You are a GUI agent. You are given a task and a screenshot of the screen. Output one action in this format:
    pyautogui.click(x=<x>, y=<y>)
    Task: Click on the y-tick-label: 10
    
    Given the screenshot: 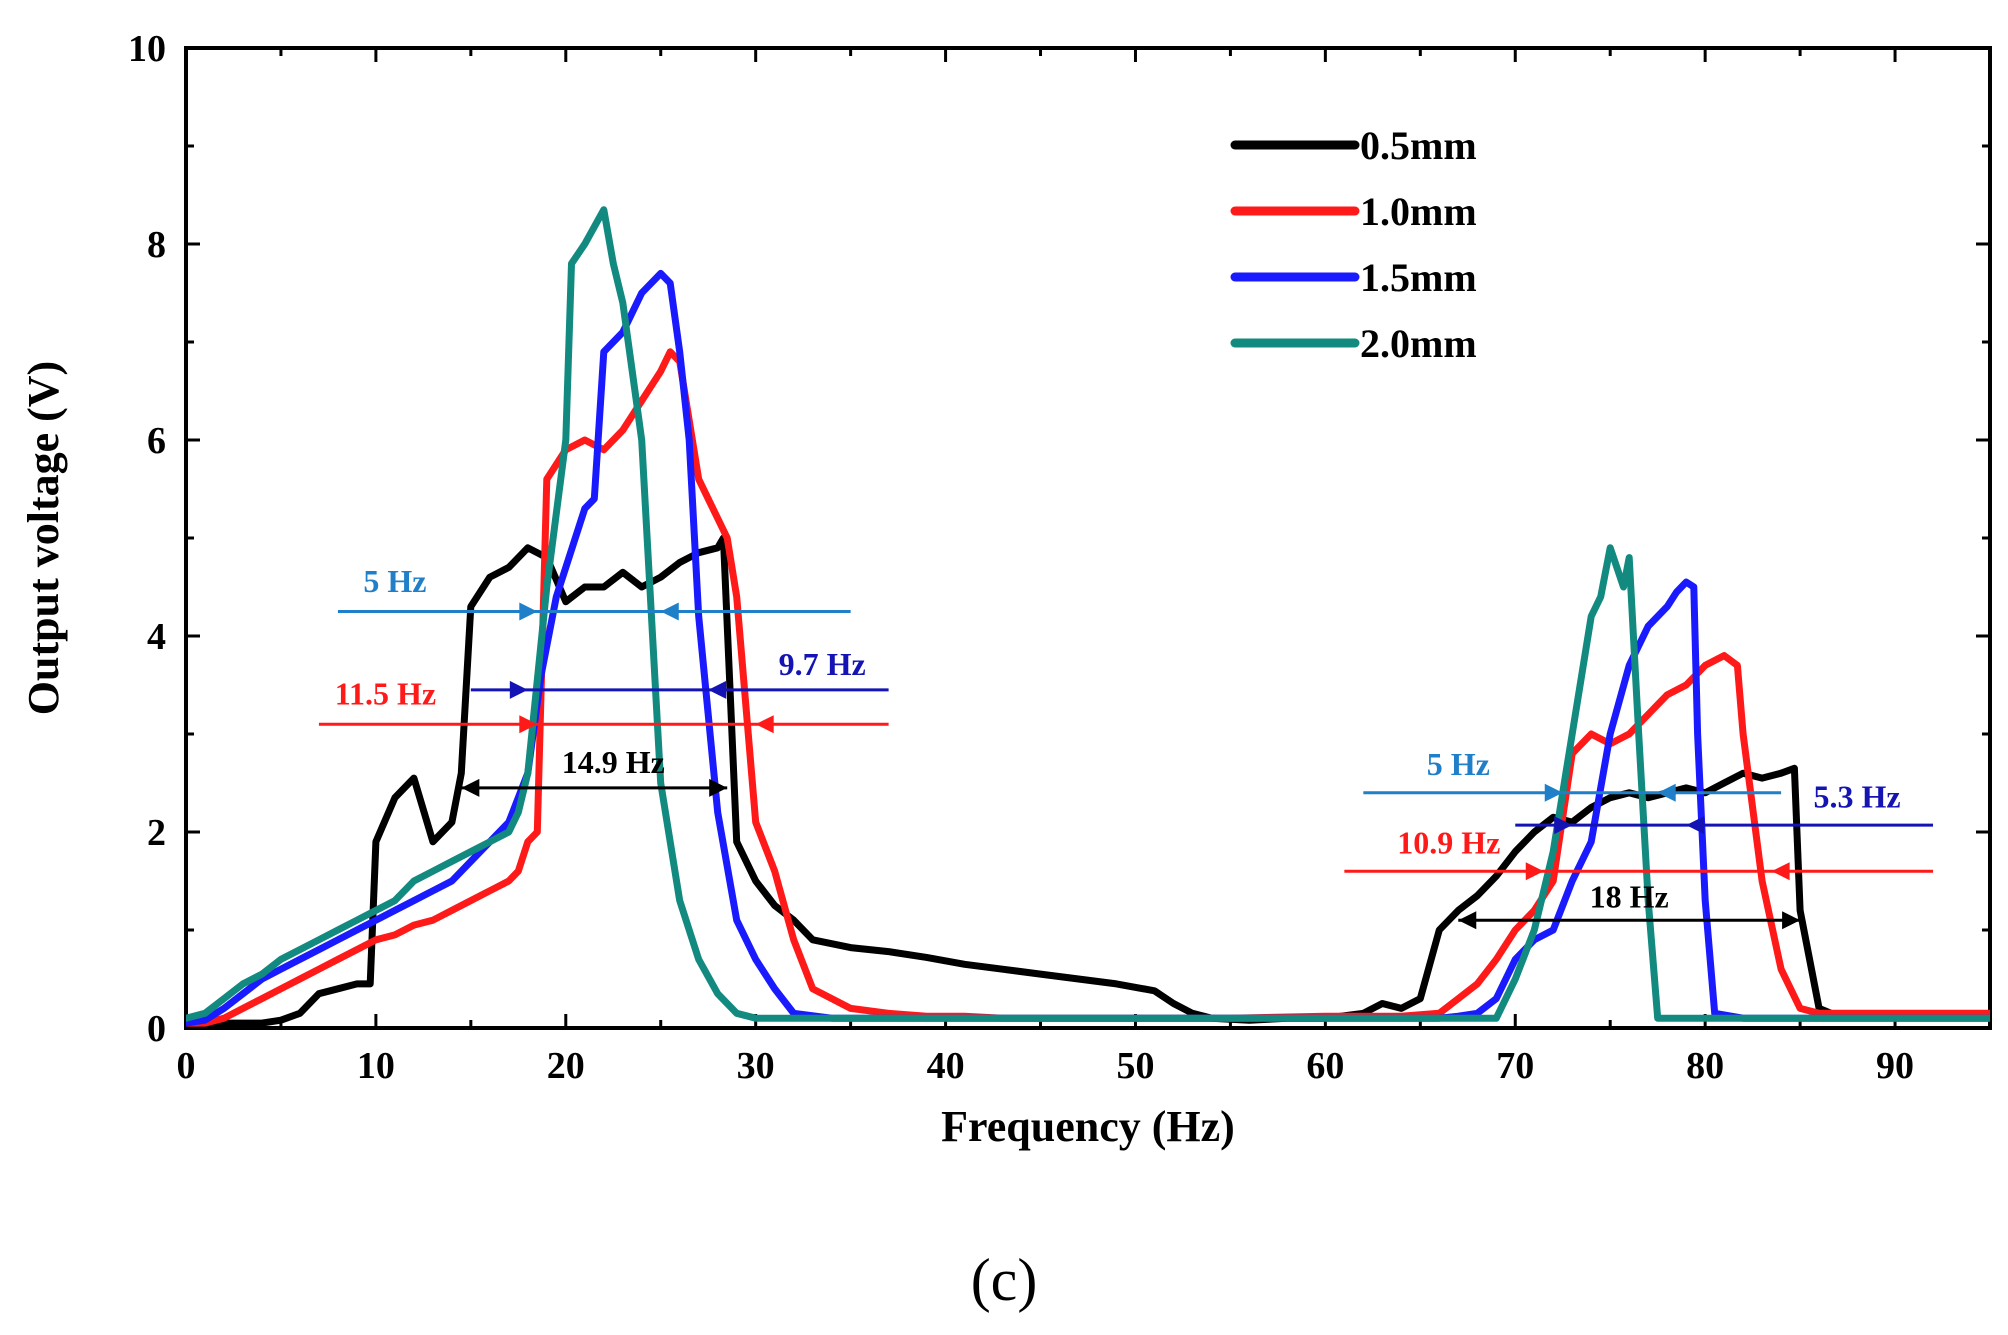 What is the action you would take?
    pyautogui.click(x=147, y=49)
    